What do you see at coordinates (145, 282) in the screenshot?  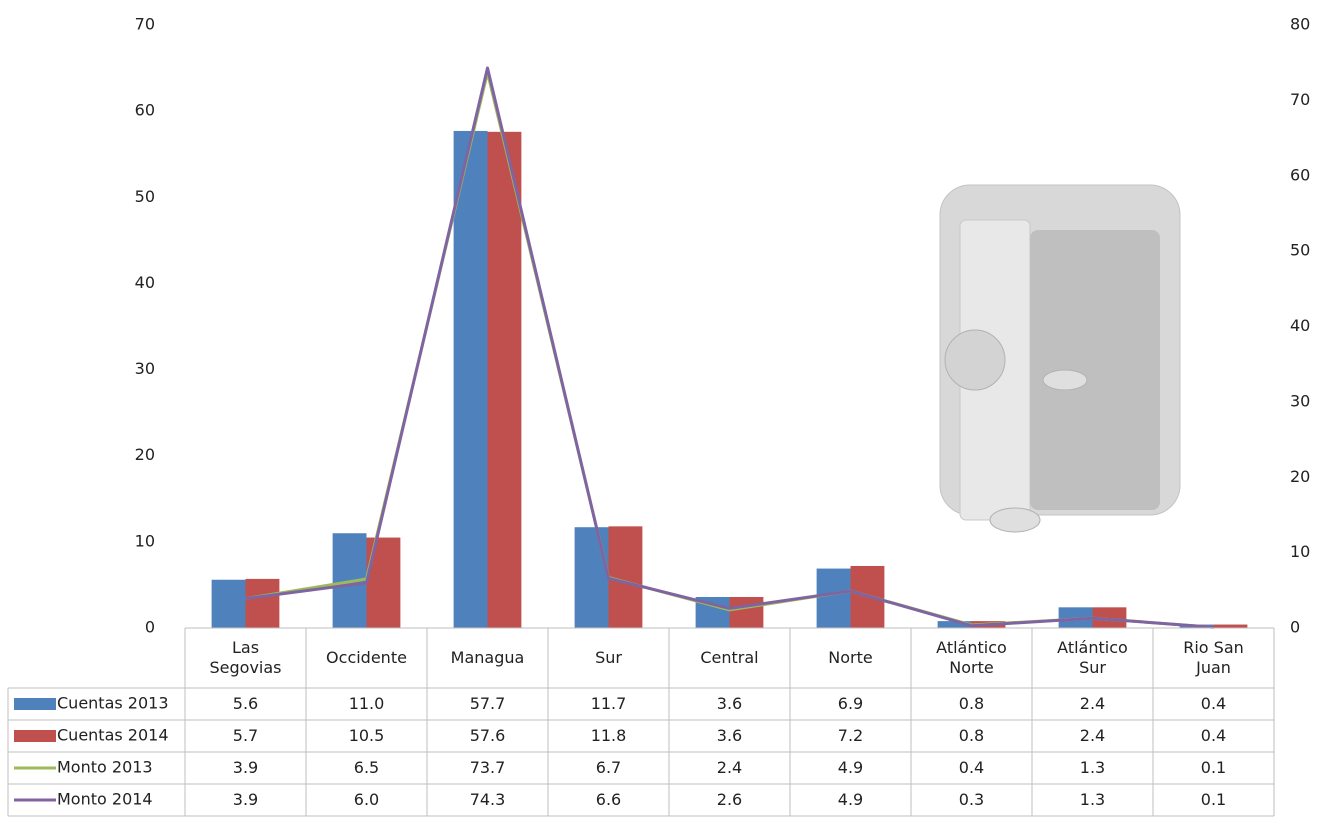 I see `y-tick-label: 40` at bounding box center [145, 282].